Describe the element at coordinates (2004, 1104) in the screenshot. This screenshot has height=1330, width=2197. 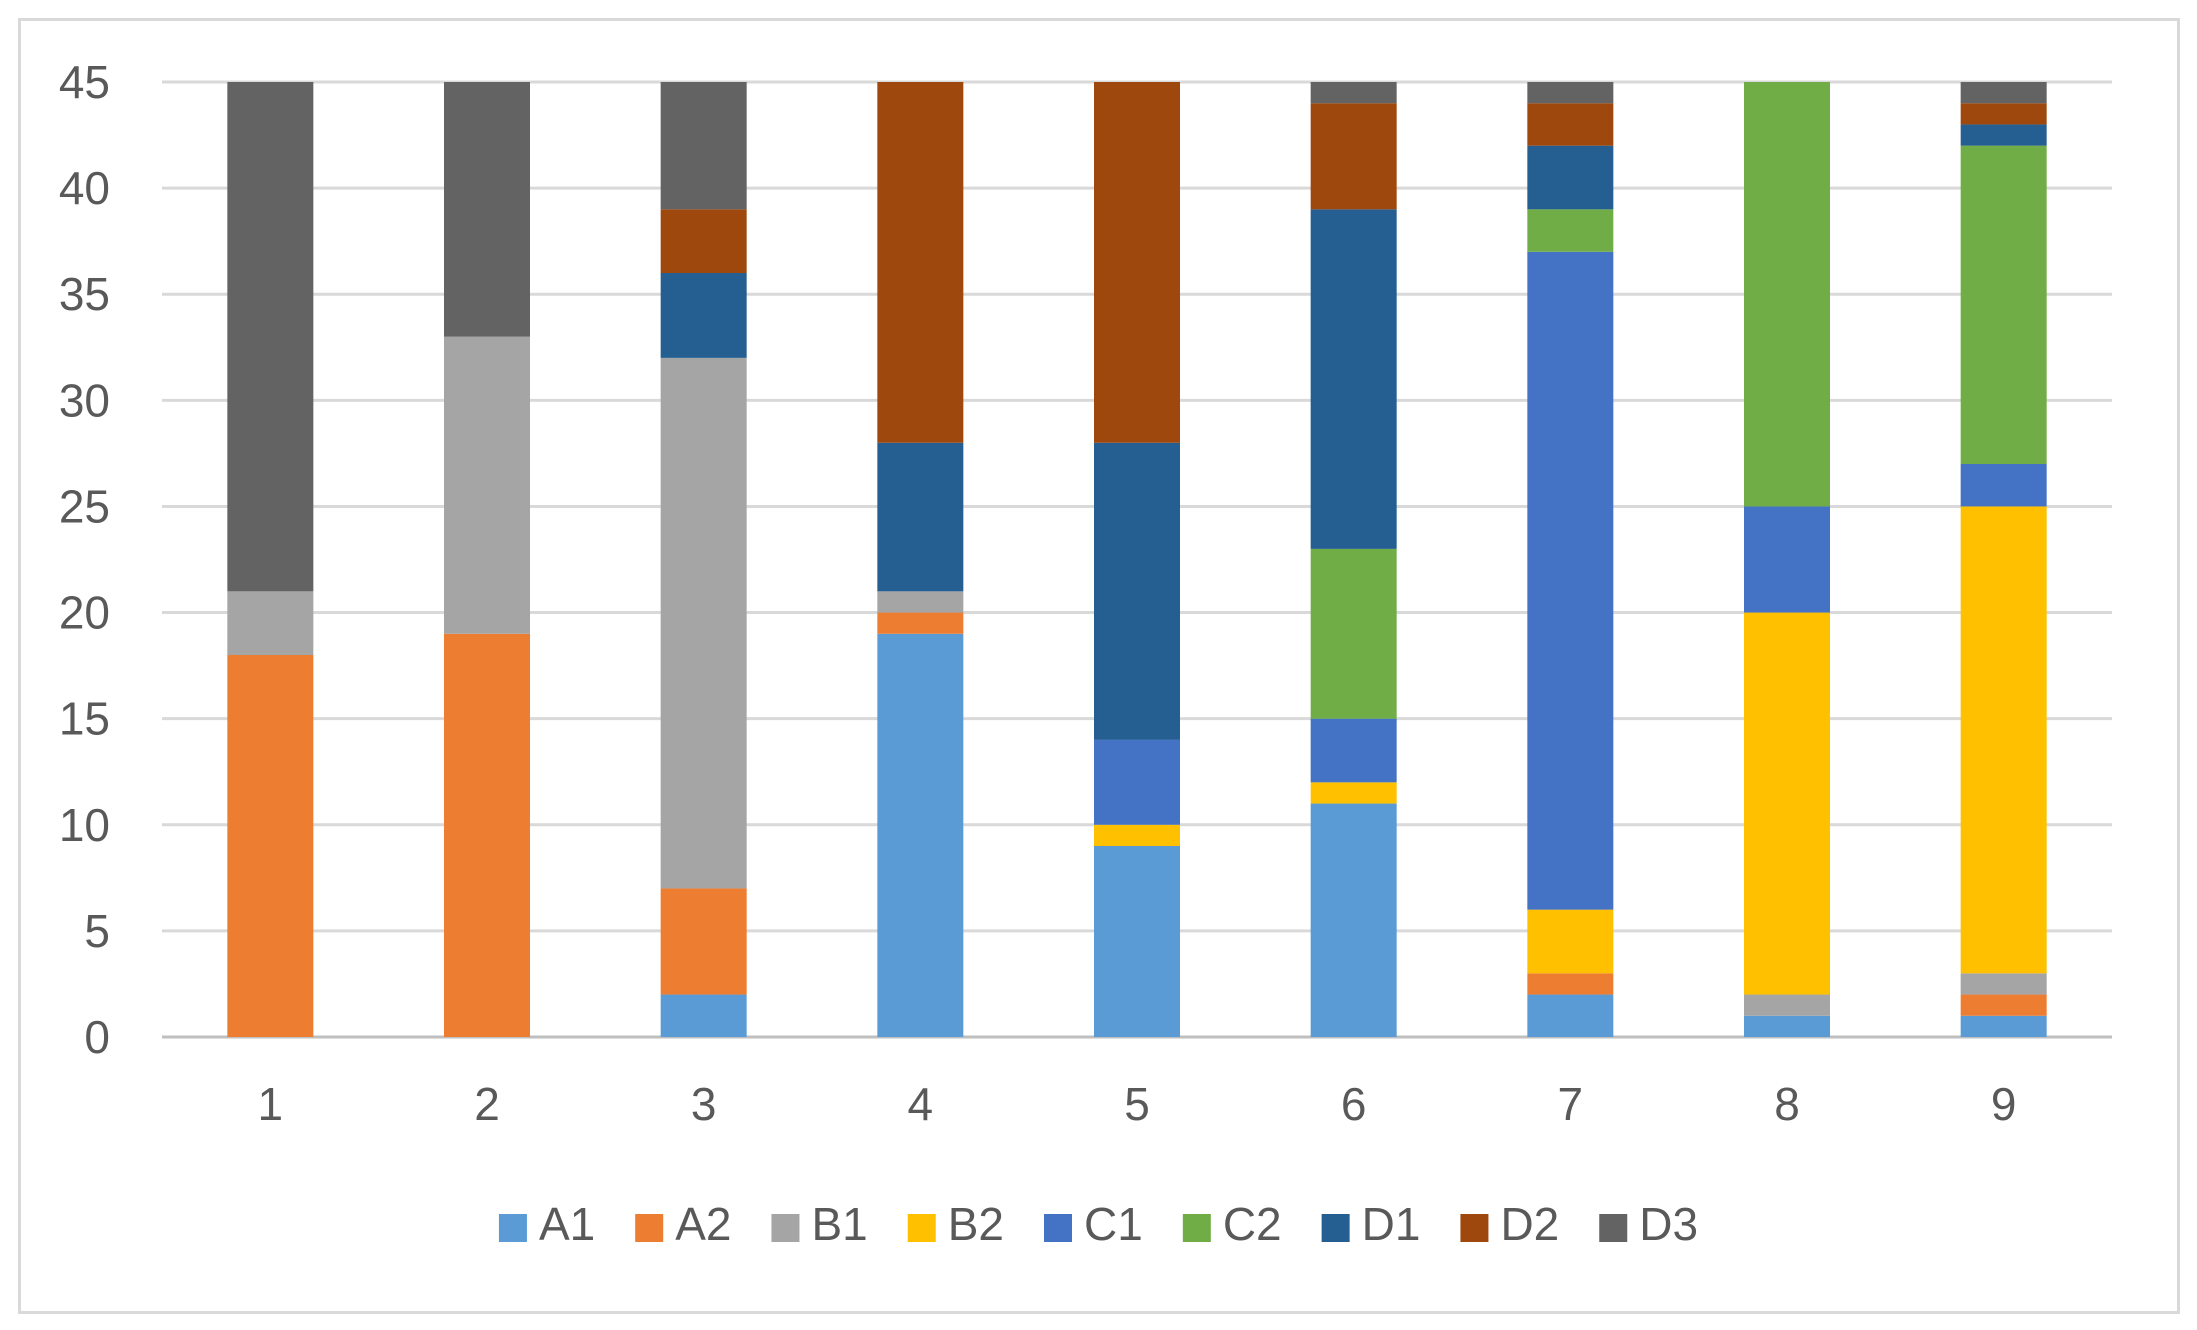
I see `x-tick-label: 9` at that location.